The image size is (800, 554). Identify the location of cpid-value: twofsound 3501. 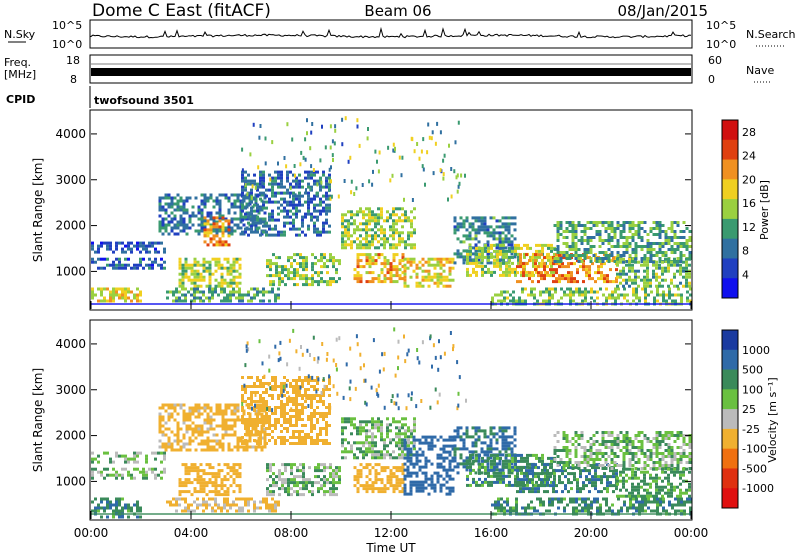
(144, 100).